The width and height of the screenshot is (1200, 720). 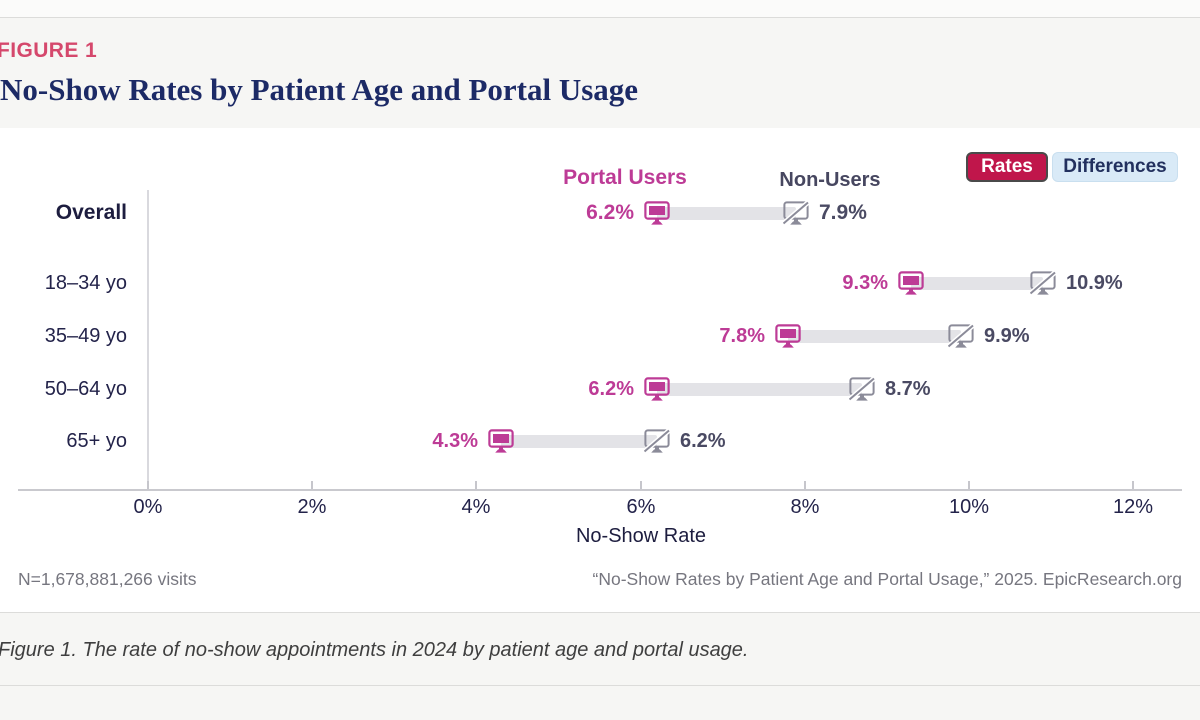 What do you see at coordinates (843, 212) in the screenshot?
I see `non-user-value: 7.9%` at bounding box center [843, 212].